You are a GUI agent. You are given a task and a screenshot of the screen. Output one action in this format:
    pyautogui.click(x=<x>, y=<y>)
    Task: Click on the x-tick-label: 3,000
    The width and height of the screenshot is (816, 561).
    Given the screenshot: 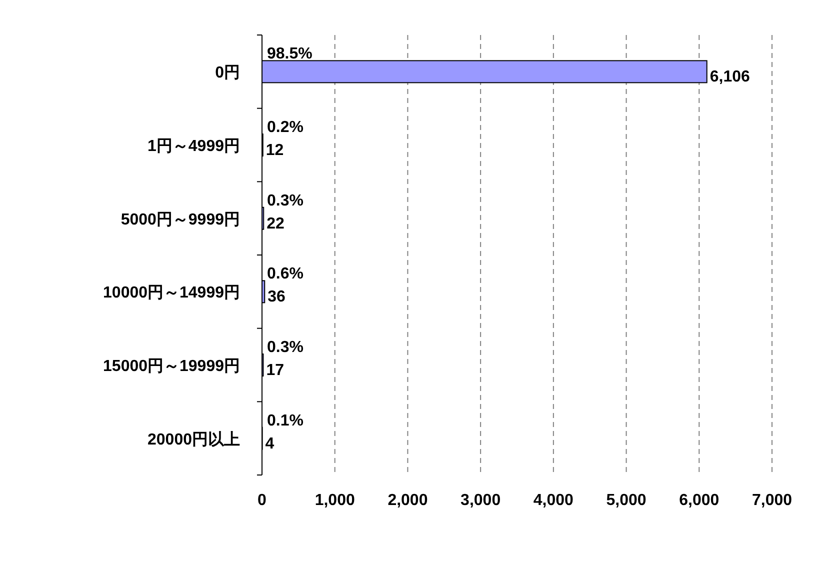 What is the action you would take?
    pyautogui.click(x=480, y=500)
    